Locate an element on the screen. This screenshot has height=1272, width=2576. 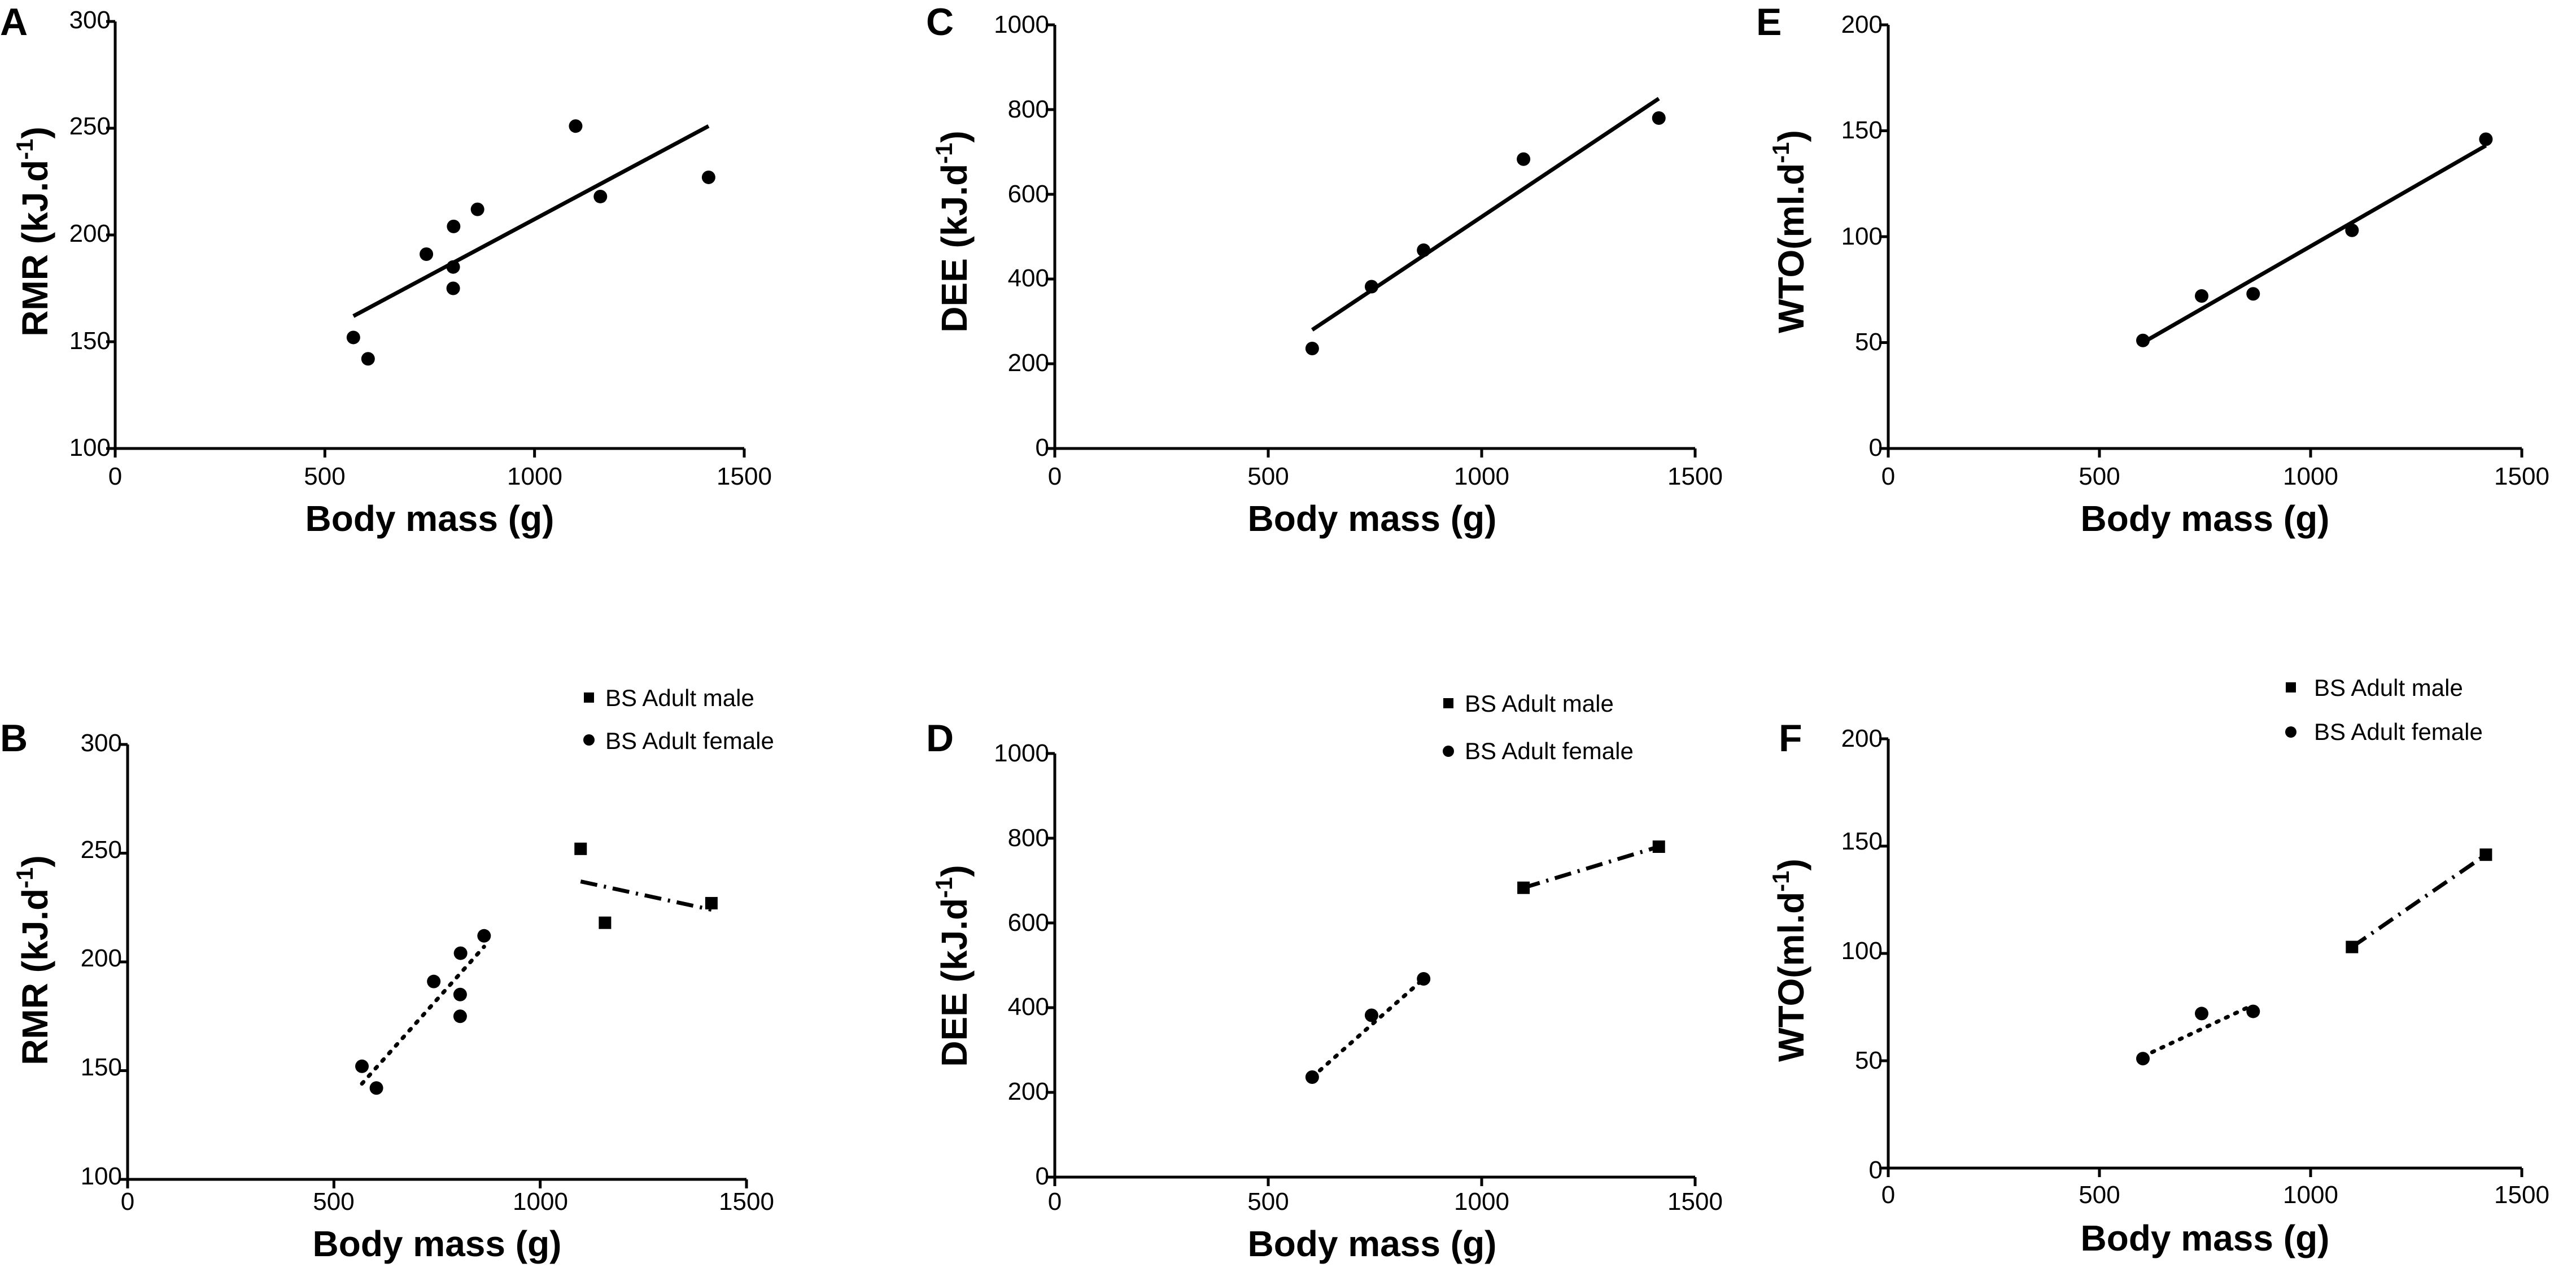
panel-a-y-tick-label: 200 is located at coordinates (90, 234).